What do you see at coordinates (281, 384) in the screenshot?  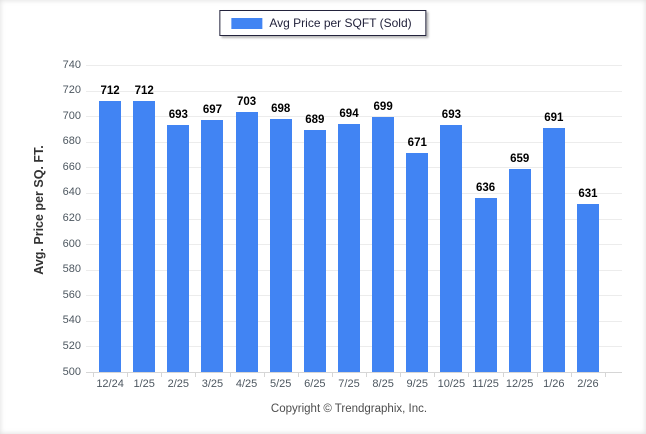 I see `x-tick-label: 5/25` at bounding box center [281, 384].